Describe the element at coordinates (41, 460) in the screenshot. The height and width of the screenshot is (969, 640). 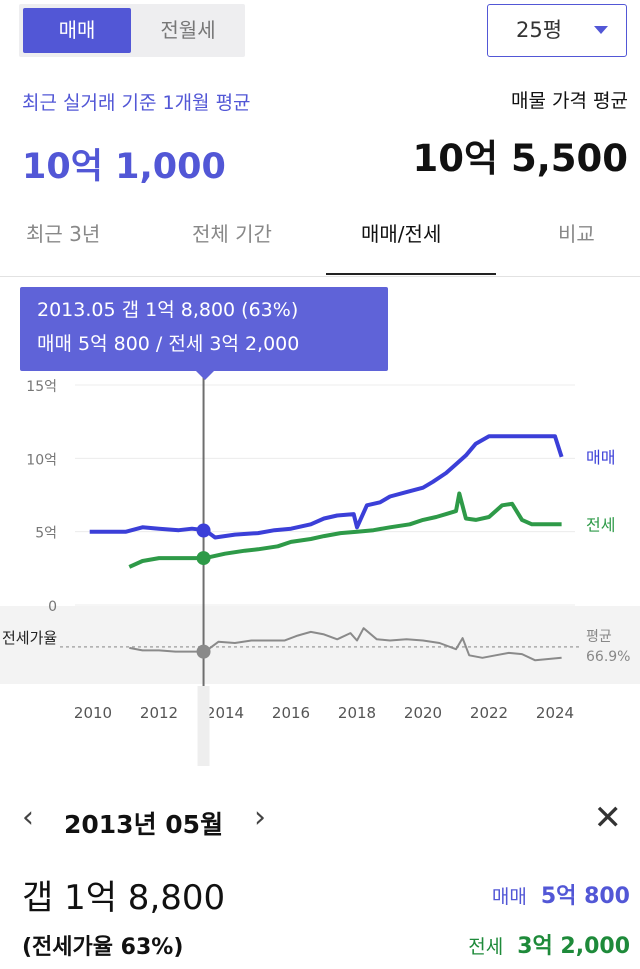
I see `y-tick-label: 10억` at that location.